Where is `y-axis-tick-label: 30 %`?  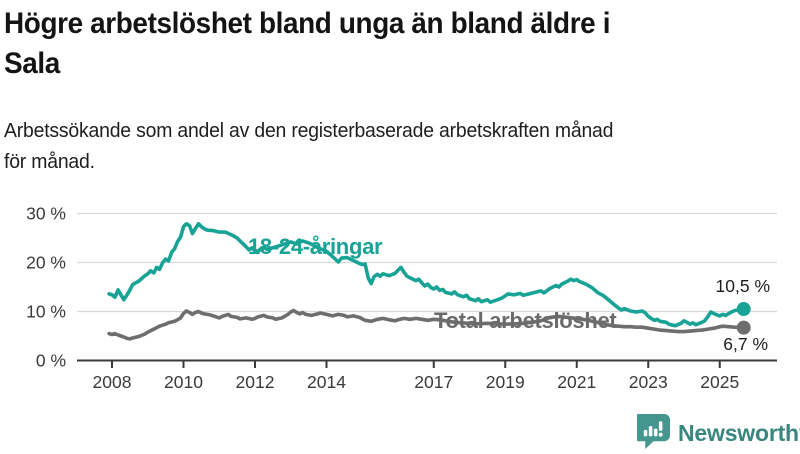
y-axis-tick-label: 30 % is located at coordinates (46, 214).